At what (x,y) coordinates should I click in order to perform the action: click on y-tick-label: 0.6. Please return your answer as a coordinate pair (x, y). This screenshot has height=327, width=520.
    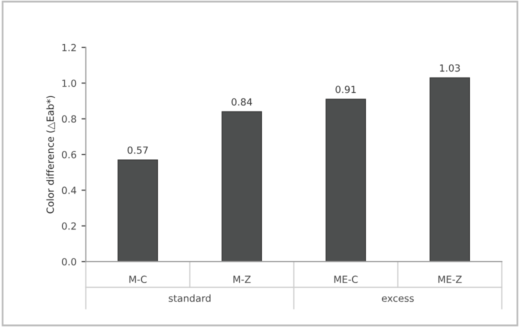
    Looking at the image, I should click on (69, 154).